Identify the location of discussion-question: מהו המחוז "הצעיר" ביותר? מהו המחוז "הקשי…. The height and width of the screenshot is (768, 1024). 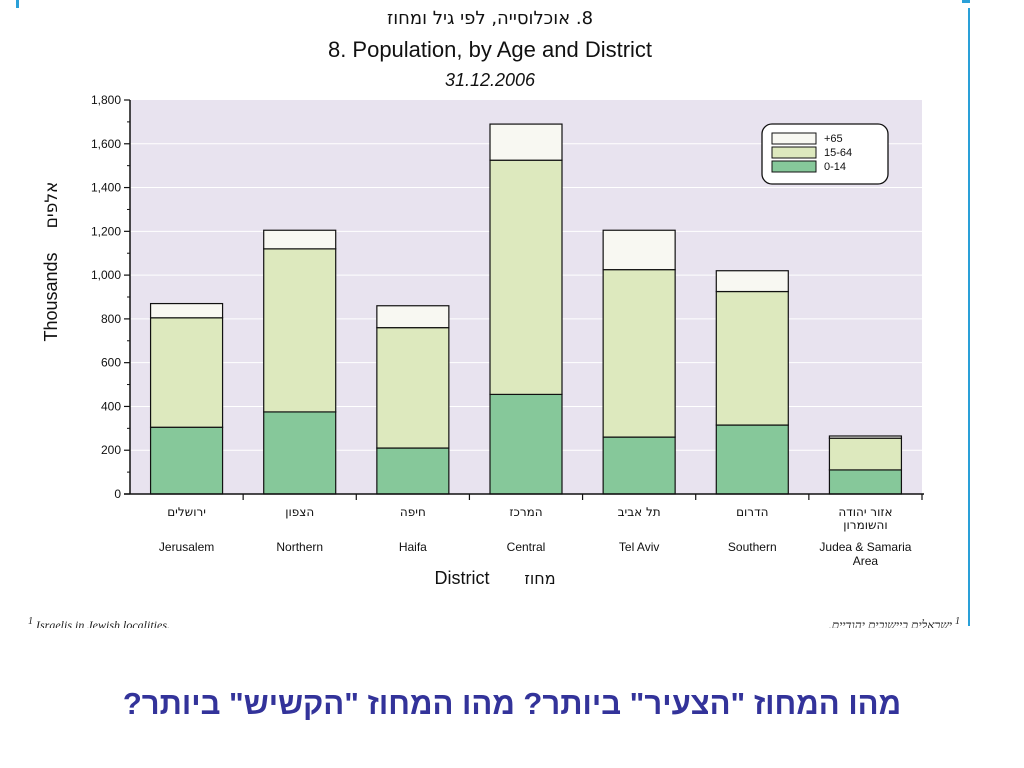
(512, 703).